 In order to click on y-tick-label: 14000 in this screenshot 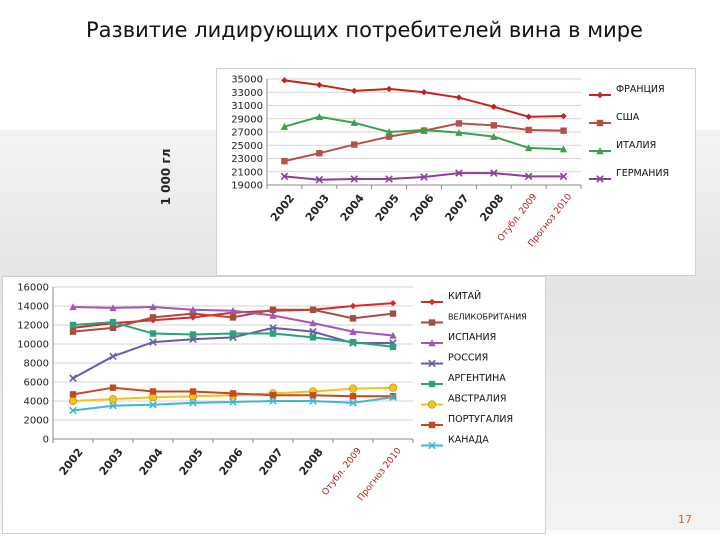, I will do `click(33, 307)`.